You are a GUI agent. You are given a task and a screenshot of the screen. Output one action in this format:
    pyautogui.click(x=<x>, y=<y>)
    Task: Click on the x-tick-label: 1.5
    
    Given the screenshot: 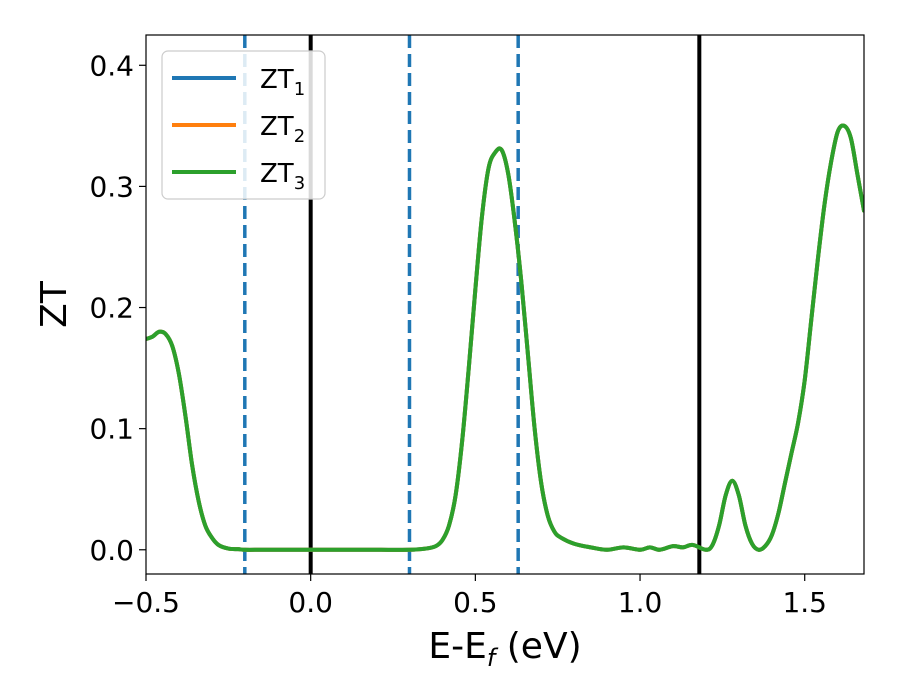 What is the action you would take?
    pyautogui.click(x=804, y=602)
    